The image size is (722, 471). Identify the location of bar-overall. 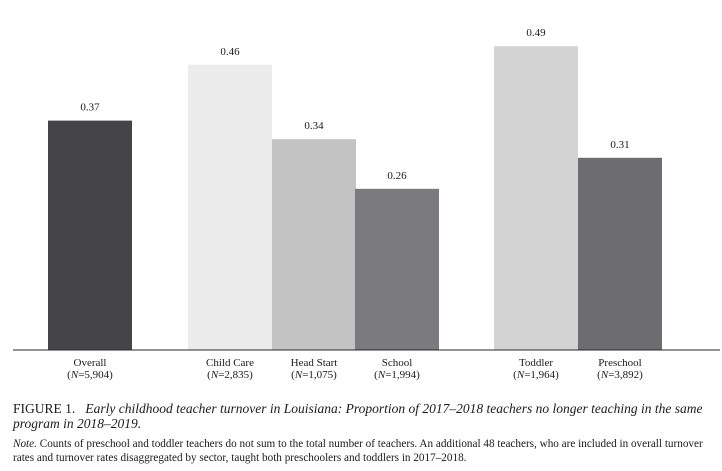
(90, 235).